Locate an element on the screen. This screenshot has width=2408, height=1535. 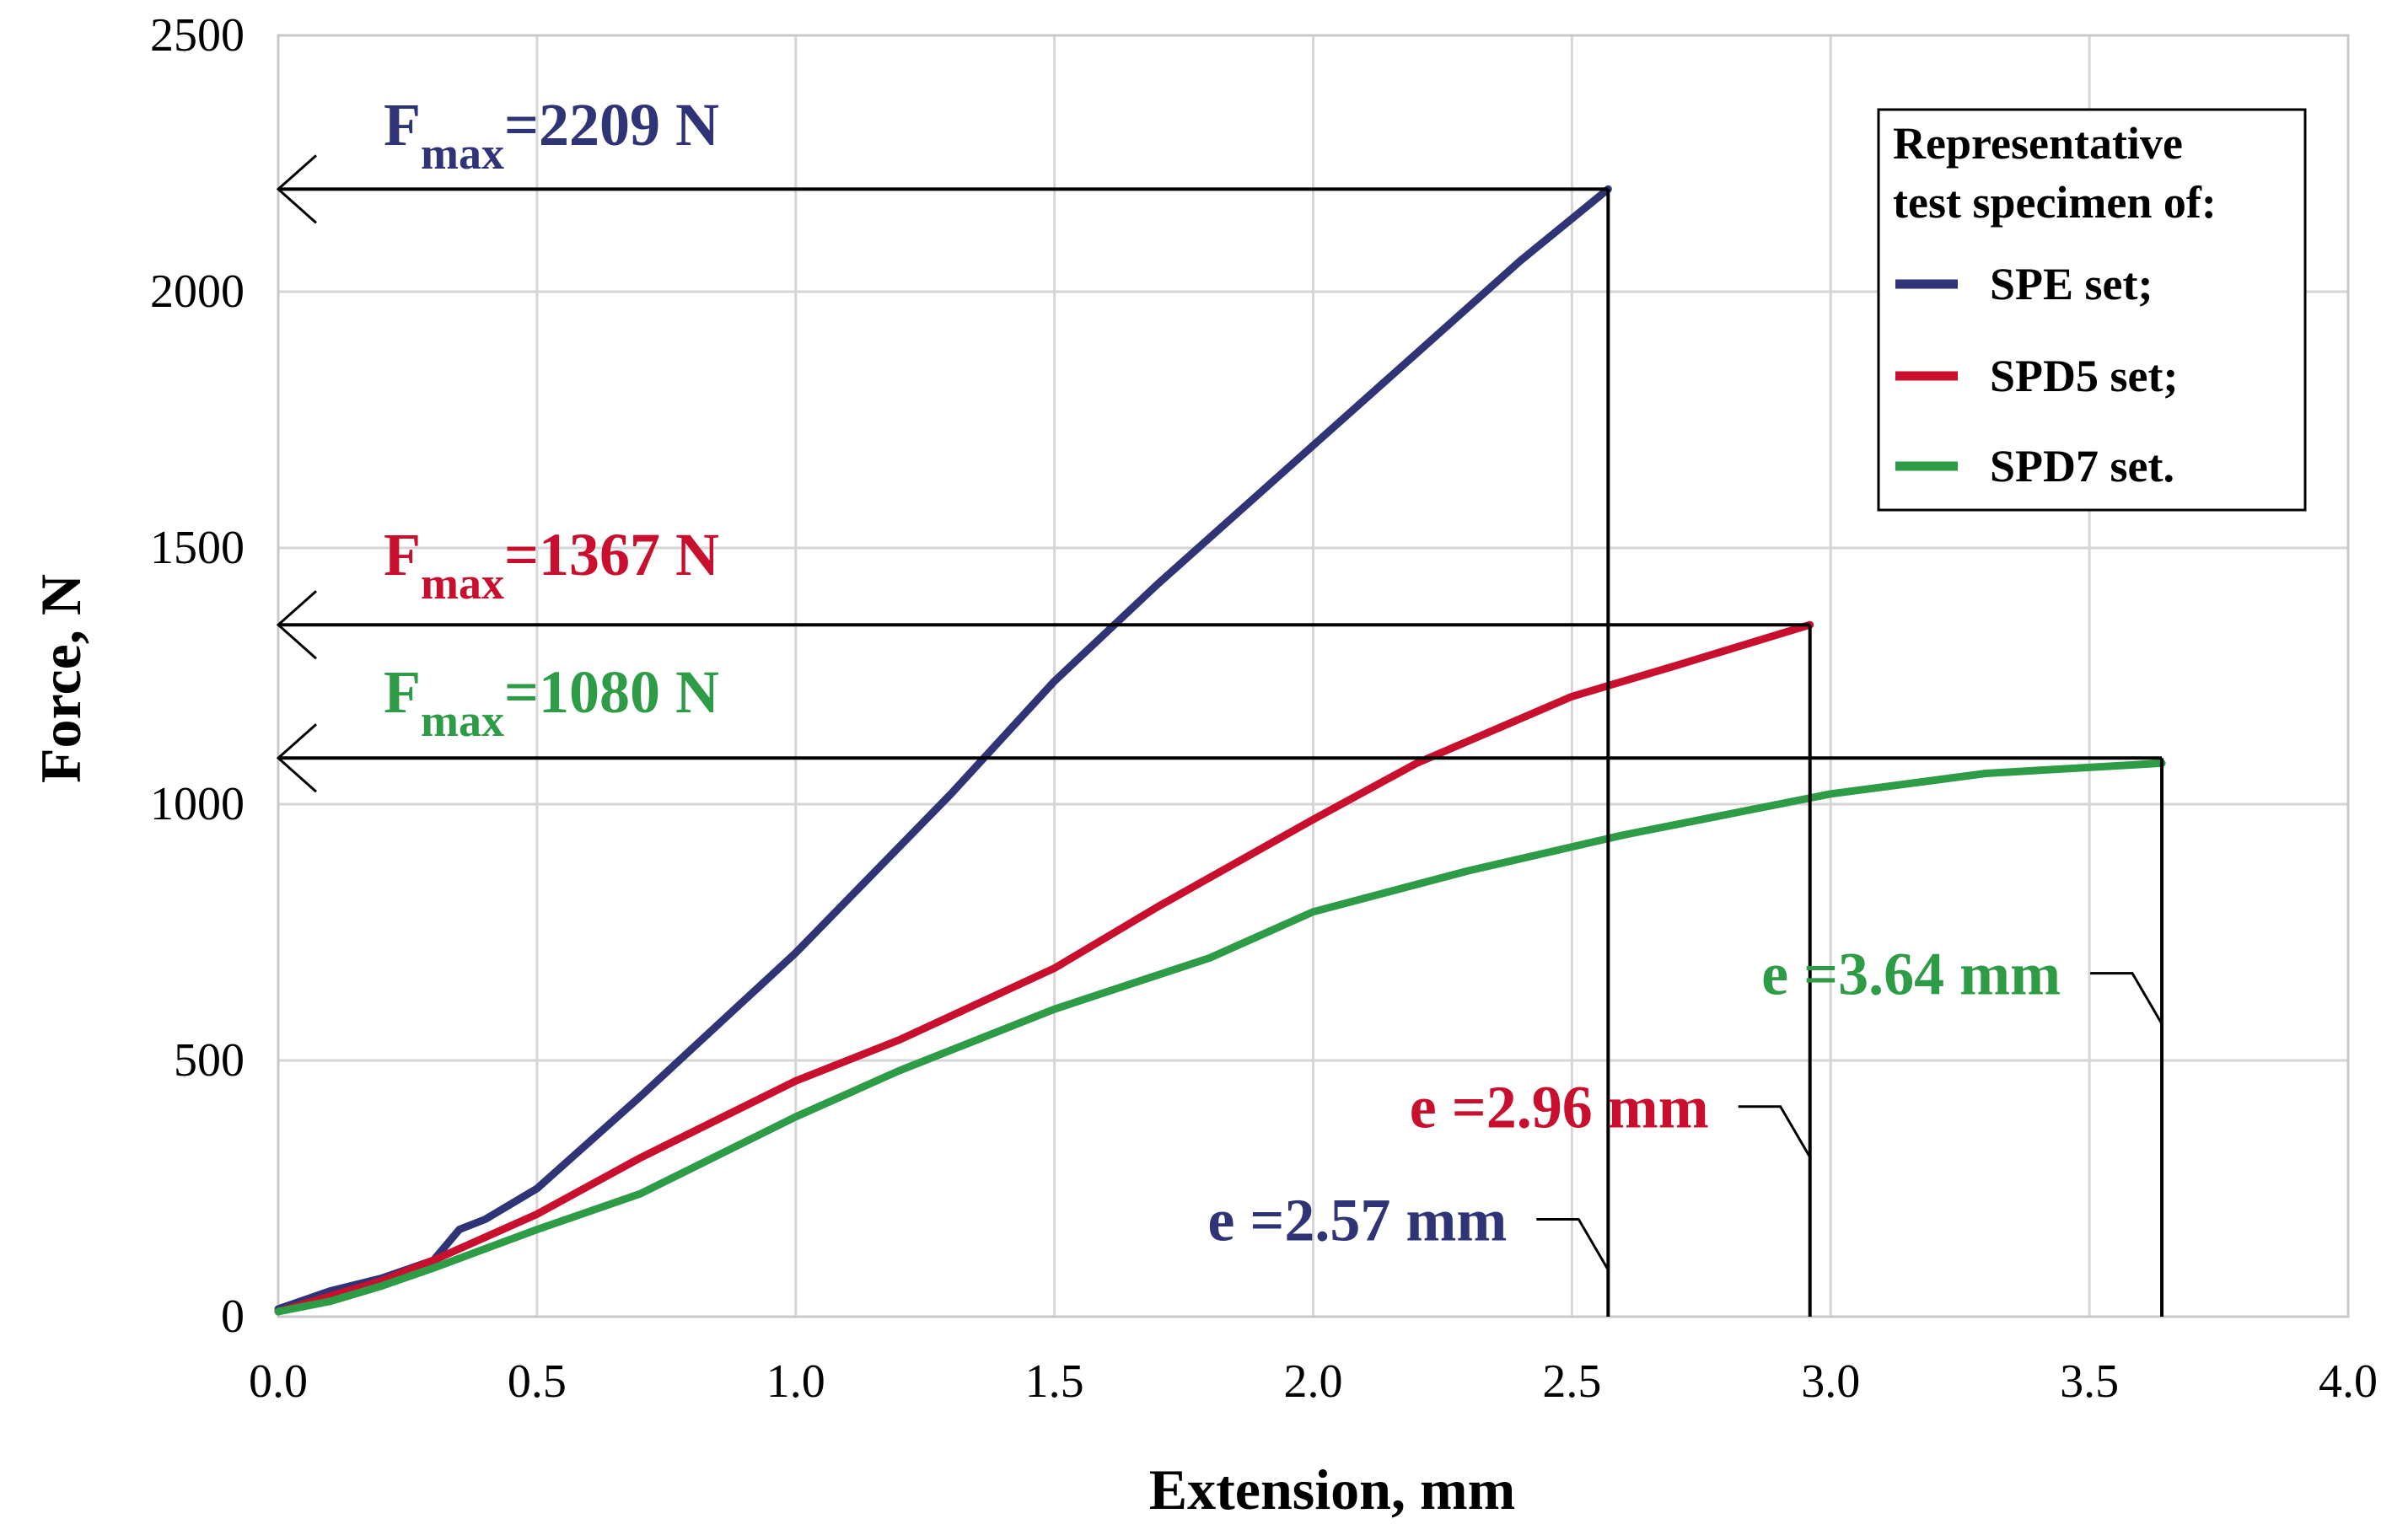
legend-items: SPE set; SPD5 set; SPD7 set. is located at coordinates (2037, 375).